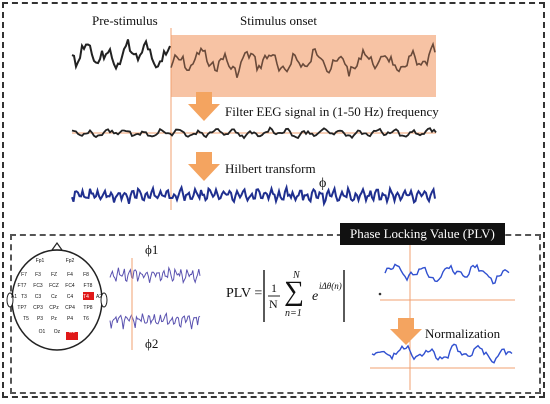 Image resolution: width=550 pixels, height=404 pixels. I want to click on fraction-numerator: 1, so click(274, 288).